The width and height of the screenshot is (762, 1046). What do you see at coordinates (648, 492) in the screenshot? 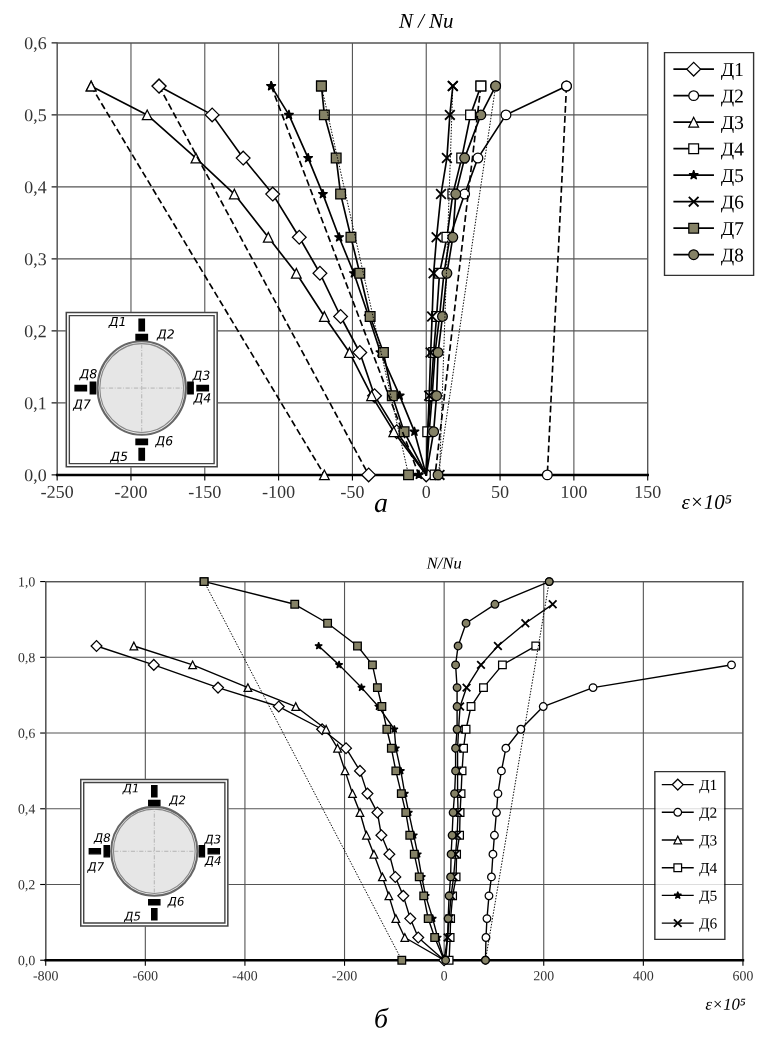
I see `x-tick-label: 150` at bounding box center [648, 492].